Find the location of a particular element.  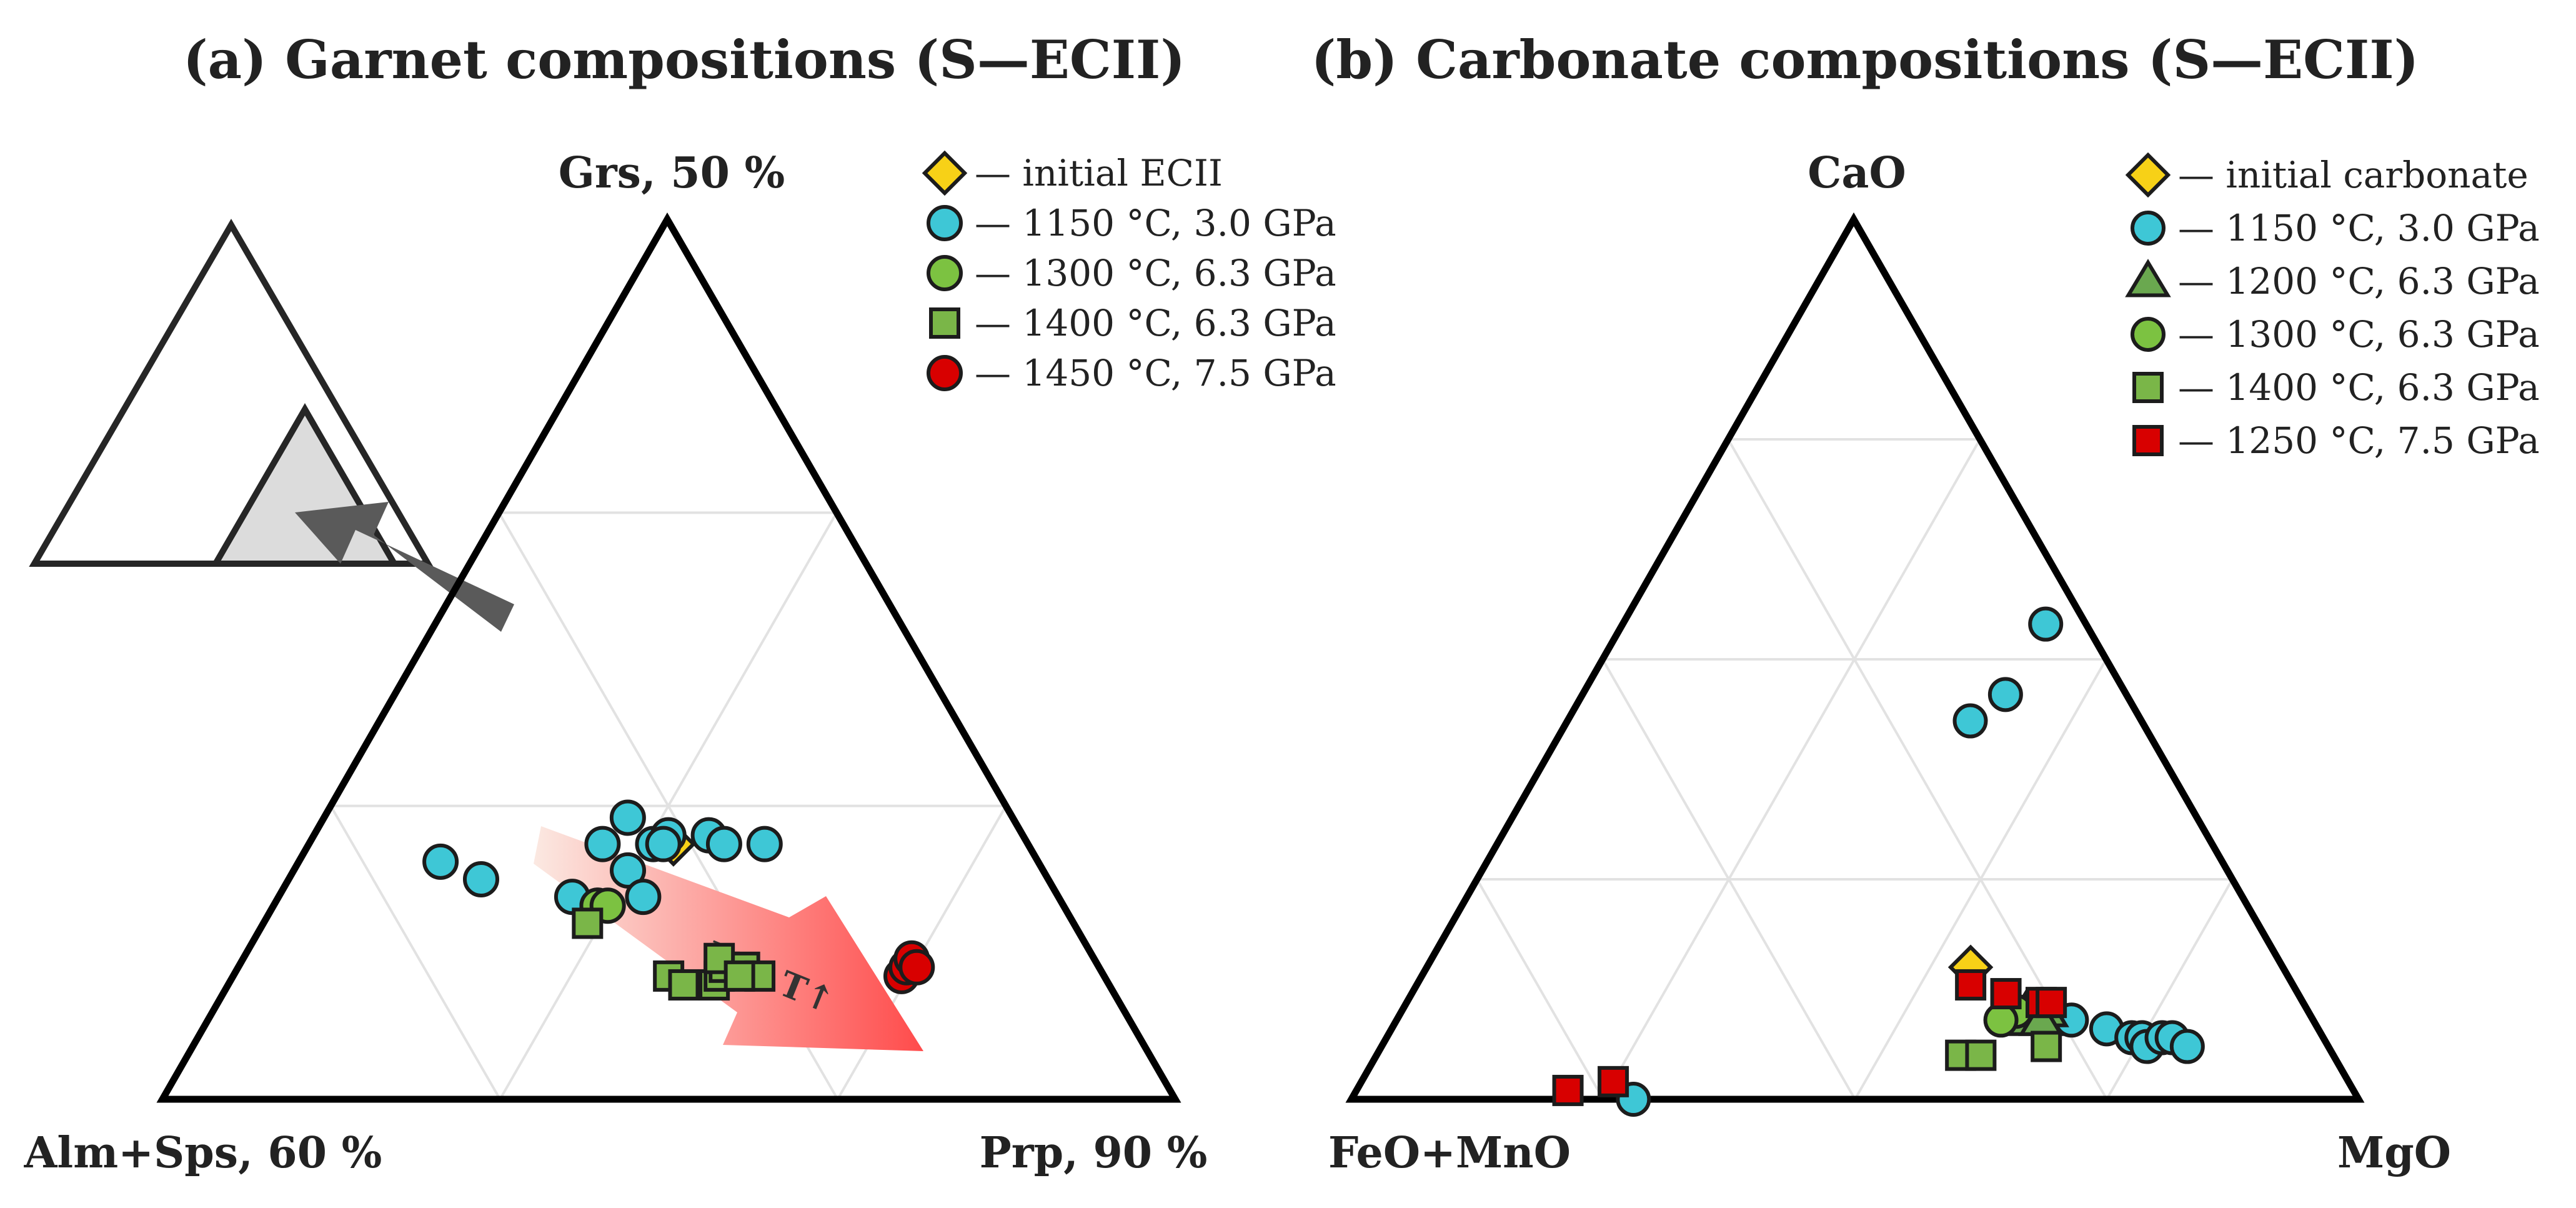

vertex-label-cao: CaO is located at coordinates (1857, 173).